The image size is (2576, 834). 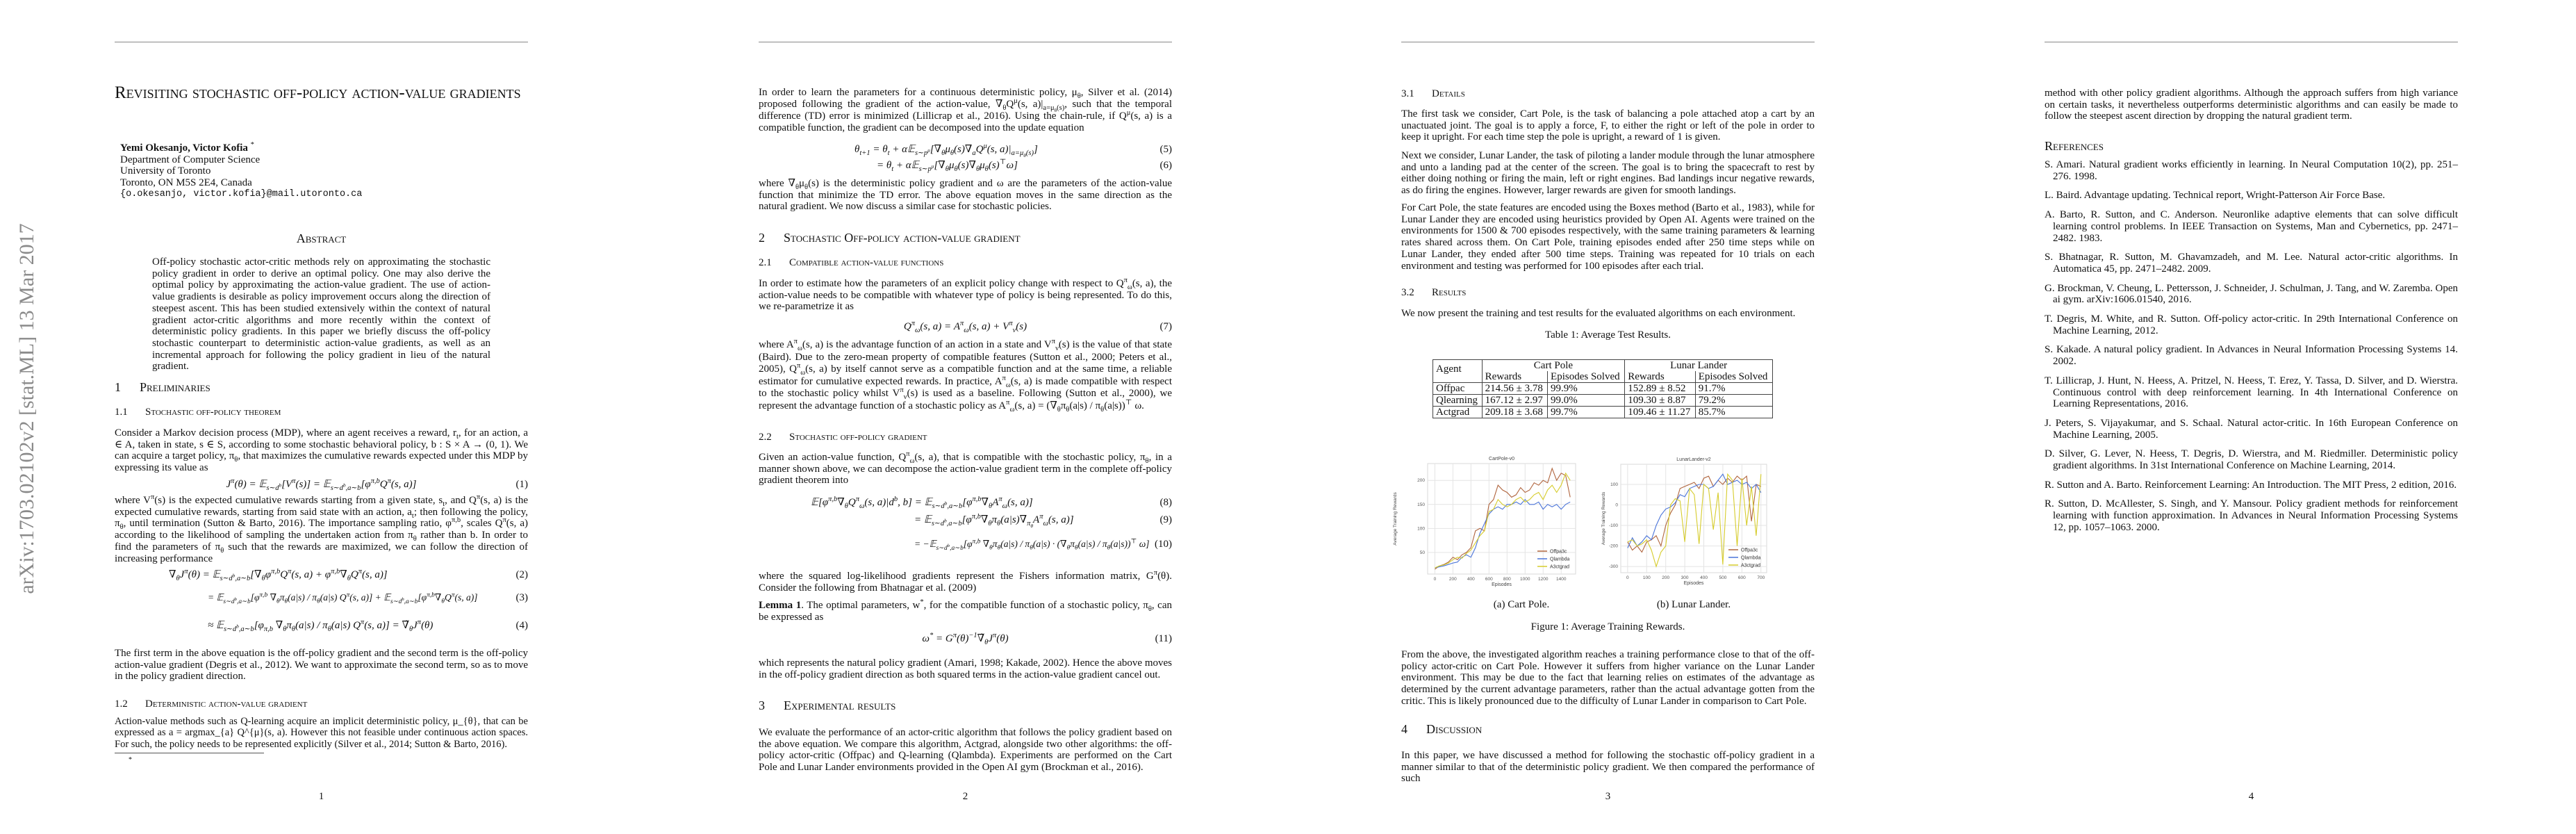 What do you see at coordinates (1164, 544) in the screenshot?
I see `equation-number: (10)` at bounding box center [1164, 544].